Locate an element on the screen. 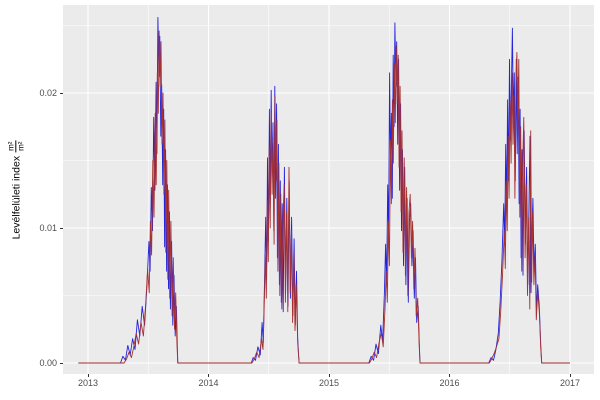 Image resolution: width=600 pixels, height=400 pixels. y-tick-label: 0.00 is located at coordinates (48, 363).